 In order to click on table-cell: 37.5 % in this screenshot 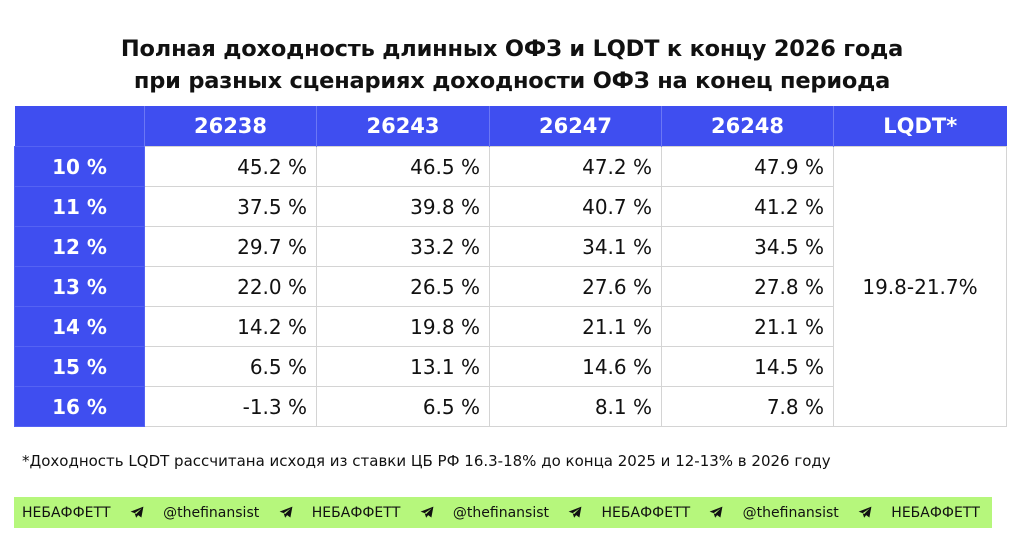, I will do `click(230, 206)`.